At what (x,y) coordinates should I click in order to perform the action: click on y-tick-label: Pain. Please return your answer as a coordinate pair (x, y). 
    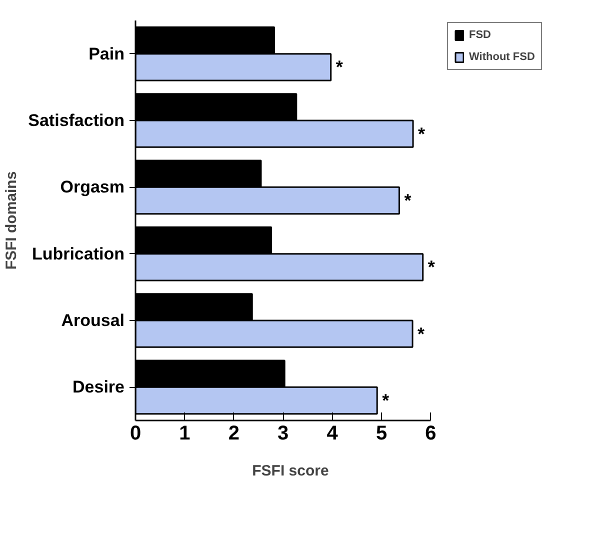
    Looking at the image, I should click on (106, 54).